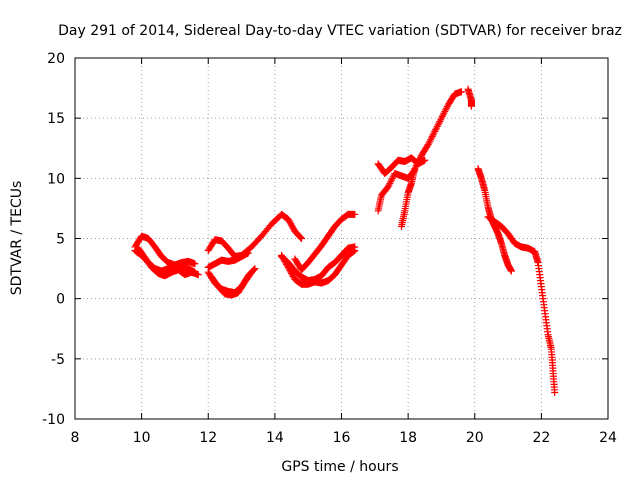 The image size is (640, 480). I want to click on y-tick-label: 0, so click(60, 300).